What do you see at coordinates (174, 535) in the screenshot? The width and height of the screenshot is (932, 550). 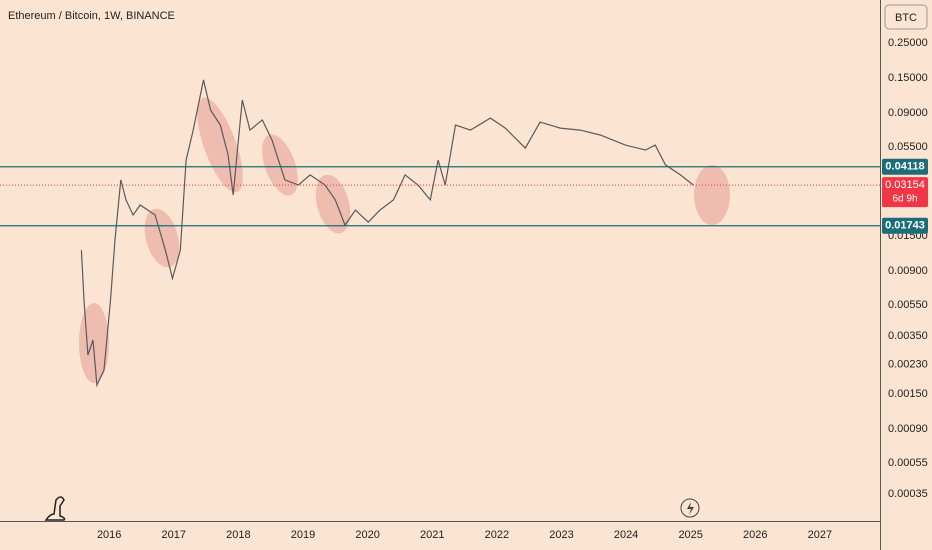 I see `x-tick-label: 2017` at bounding box center [174, 535].